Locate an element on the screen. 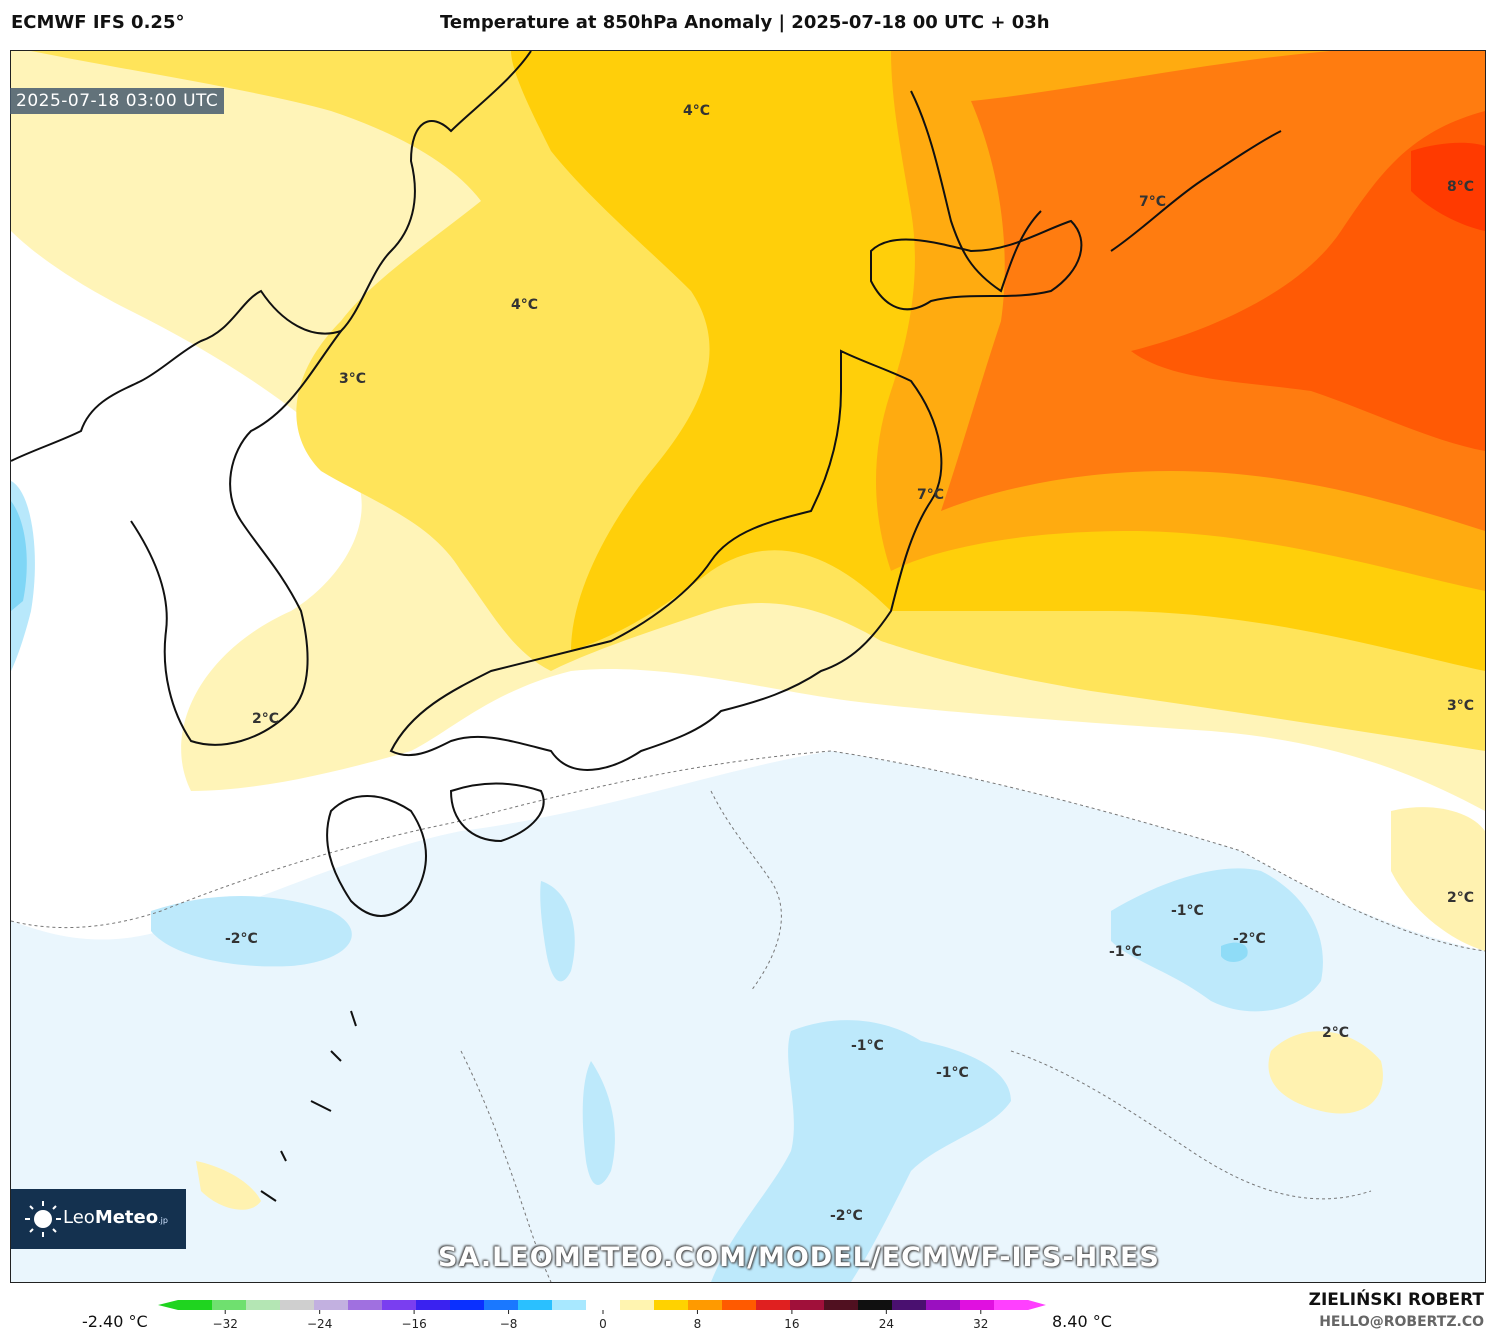  anomaly-7c is located at coordinates (1213, 291).